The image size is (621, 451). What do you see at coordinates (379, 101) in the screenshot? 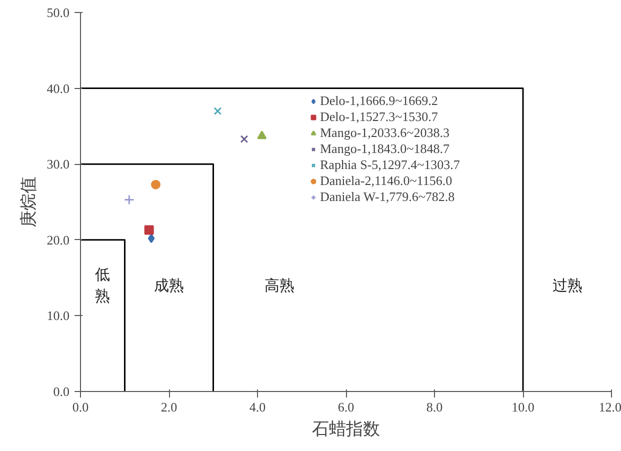
I see `legend-label: Delo-1,1666.9~1669.2` at bounding box center [379, 101].